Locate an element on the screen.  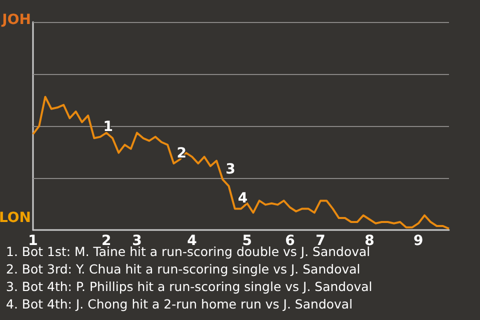
annotation: 1 is located at coordinates (108, 126).